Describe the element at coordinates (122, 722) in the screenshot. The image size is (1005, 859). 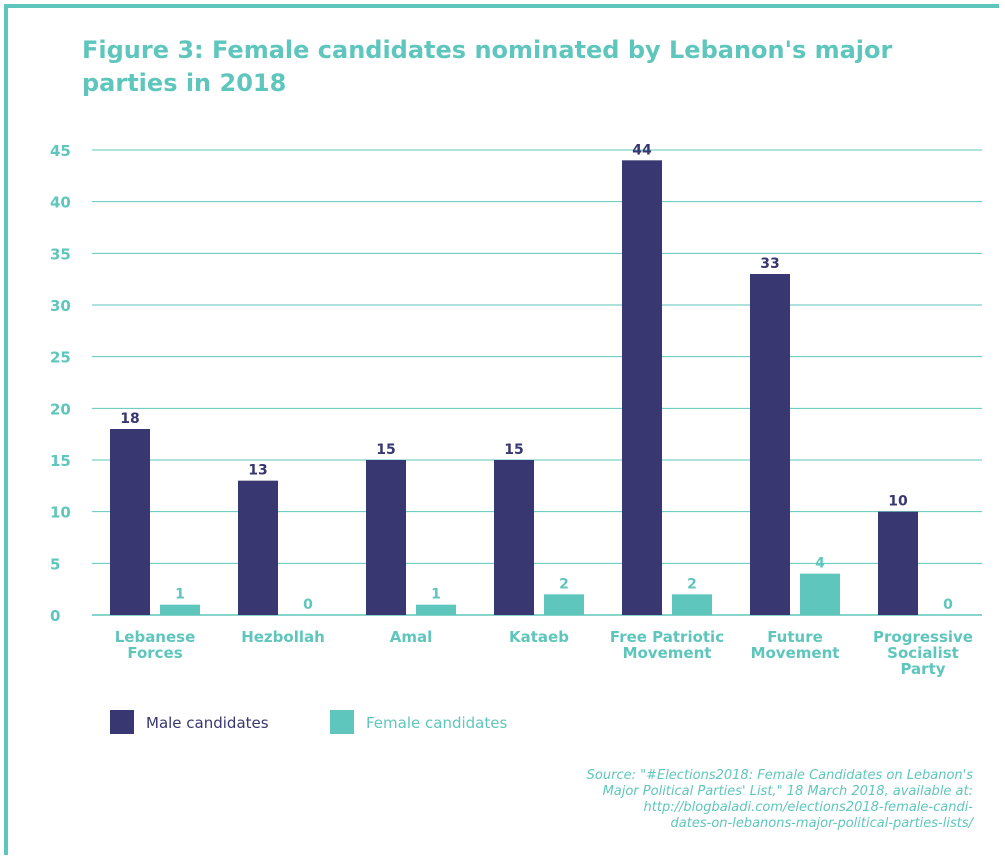
I see `legend-swatch-male` at that location.